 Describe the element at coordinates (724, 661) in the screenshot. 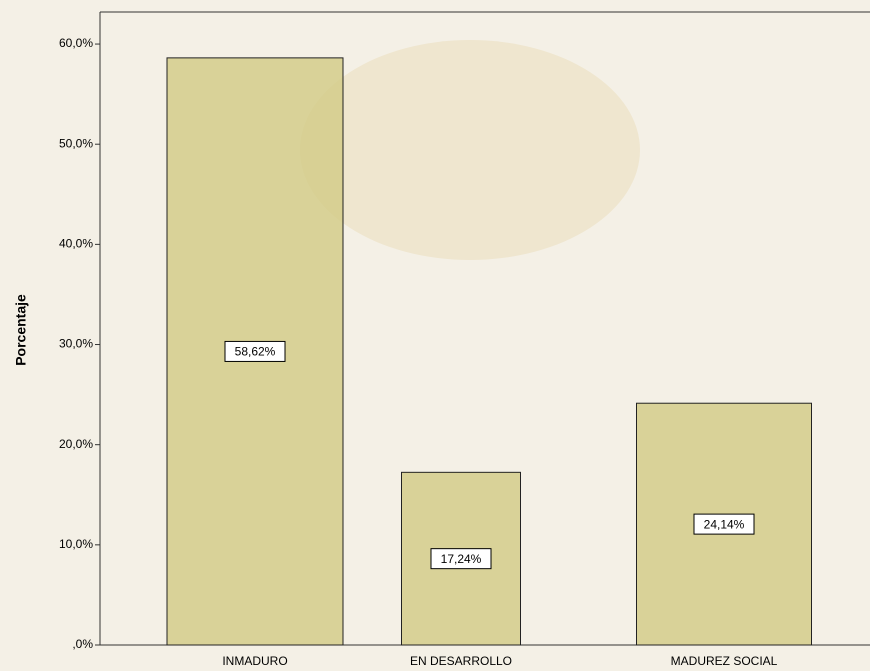

I see `x-tick-label: MADUREZ SOCIAL` at that location.